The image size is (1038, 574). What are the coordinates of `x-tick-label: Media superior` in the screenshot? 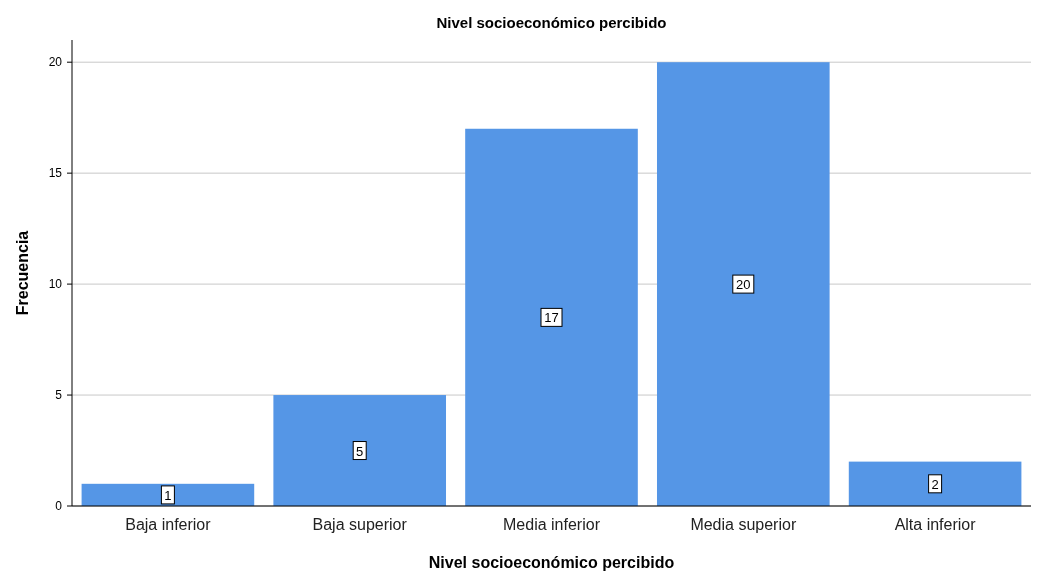 It's located at (743, 524).